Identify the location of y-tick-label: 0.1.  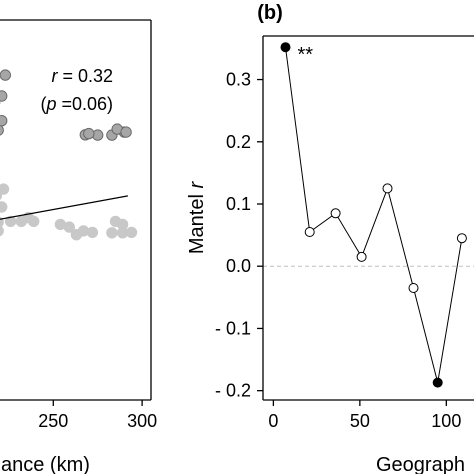
(238, 204).